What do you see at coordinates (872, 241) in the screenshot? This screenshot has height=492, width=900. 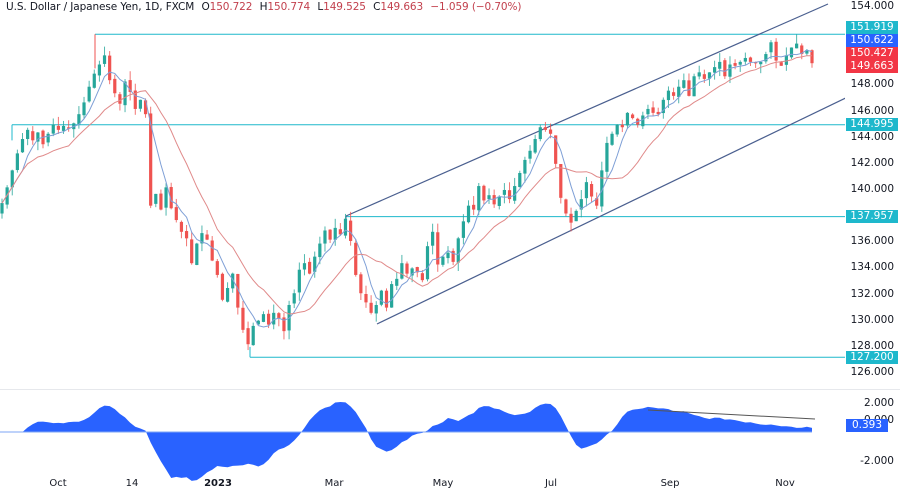 I see `price-tick: 136.000` at bounding box center [872, 241].